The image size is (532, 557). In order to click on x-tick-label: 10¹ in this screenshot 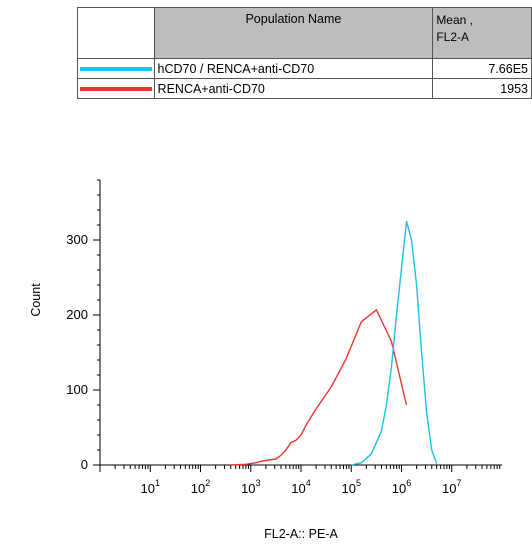, I will do `click(150, 487)`.